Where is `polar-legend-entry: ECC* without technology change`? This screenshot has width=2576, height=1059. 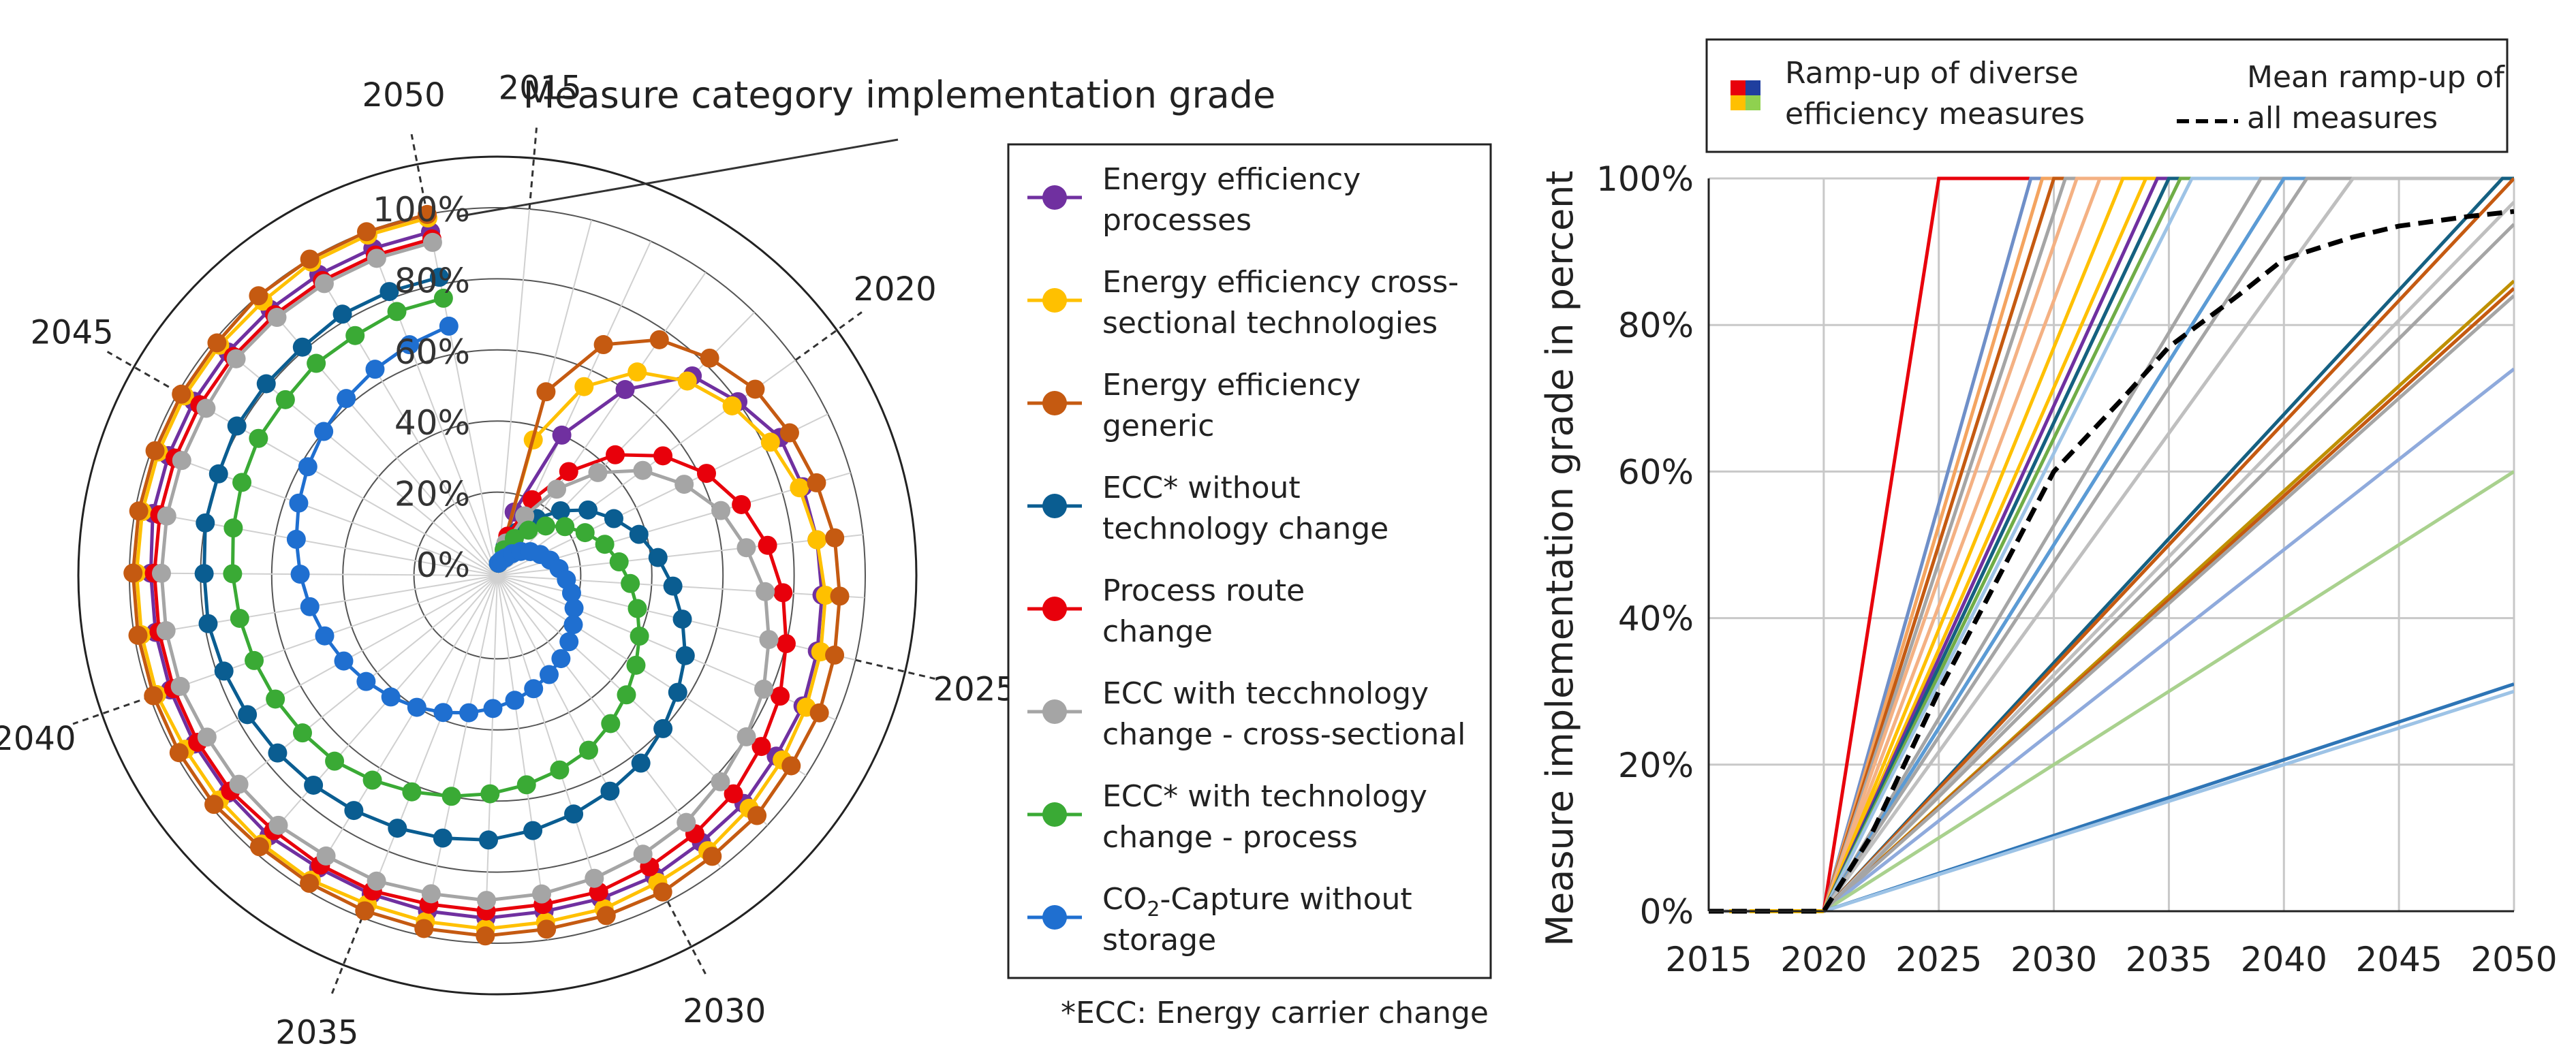 polar-legend-entry: ECC* without technology change is located at coordinates (1207, 508).